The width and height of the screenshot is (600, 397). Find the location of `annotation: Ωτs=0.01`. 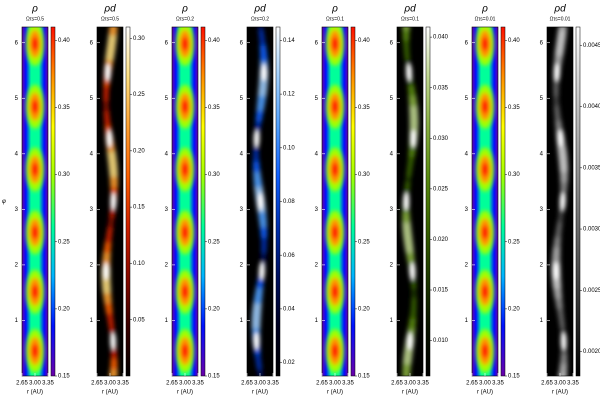

annotation: Ωτs=0.01 is located at coordinates (485, 19).